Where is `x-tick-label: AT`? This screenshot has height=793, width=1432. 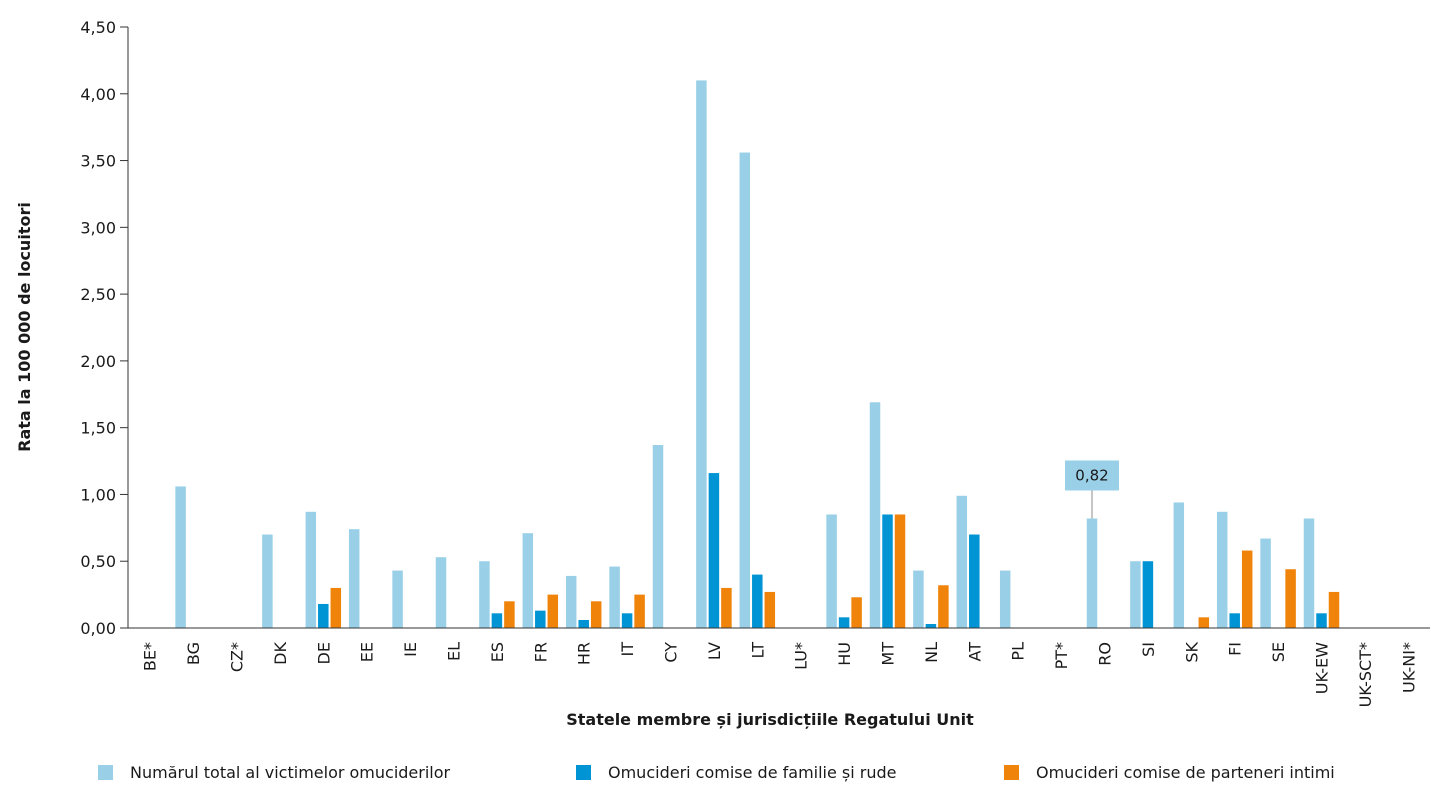
x-tick-label: AT is located at coordinates (974, 652).